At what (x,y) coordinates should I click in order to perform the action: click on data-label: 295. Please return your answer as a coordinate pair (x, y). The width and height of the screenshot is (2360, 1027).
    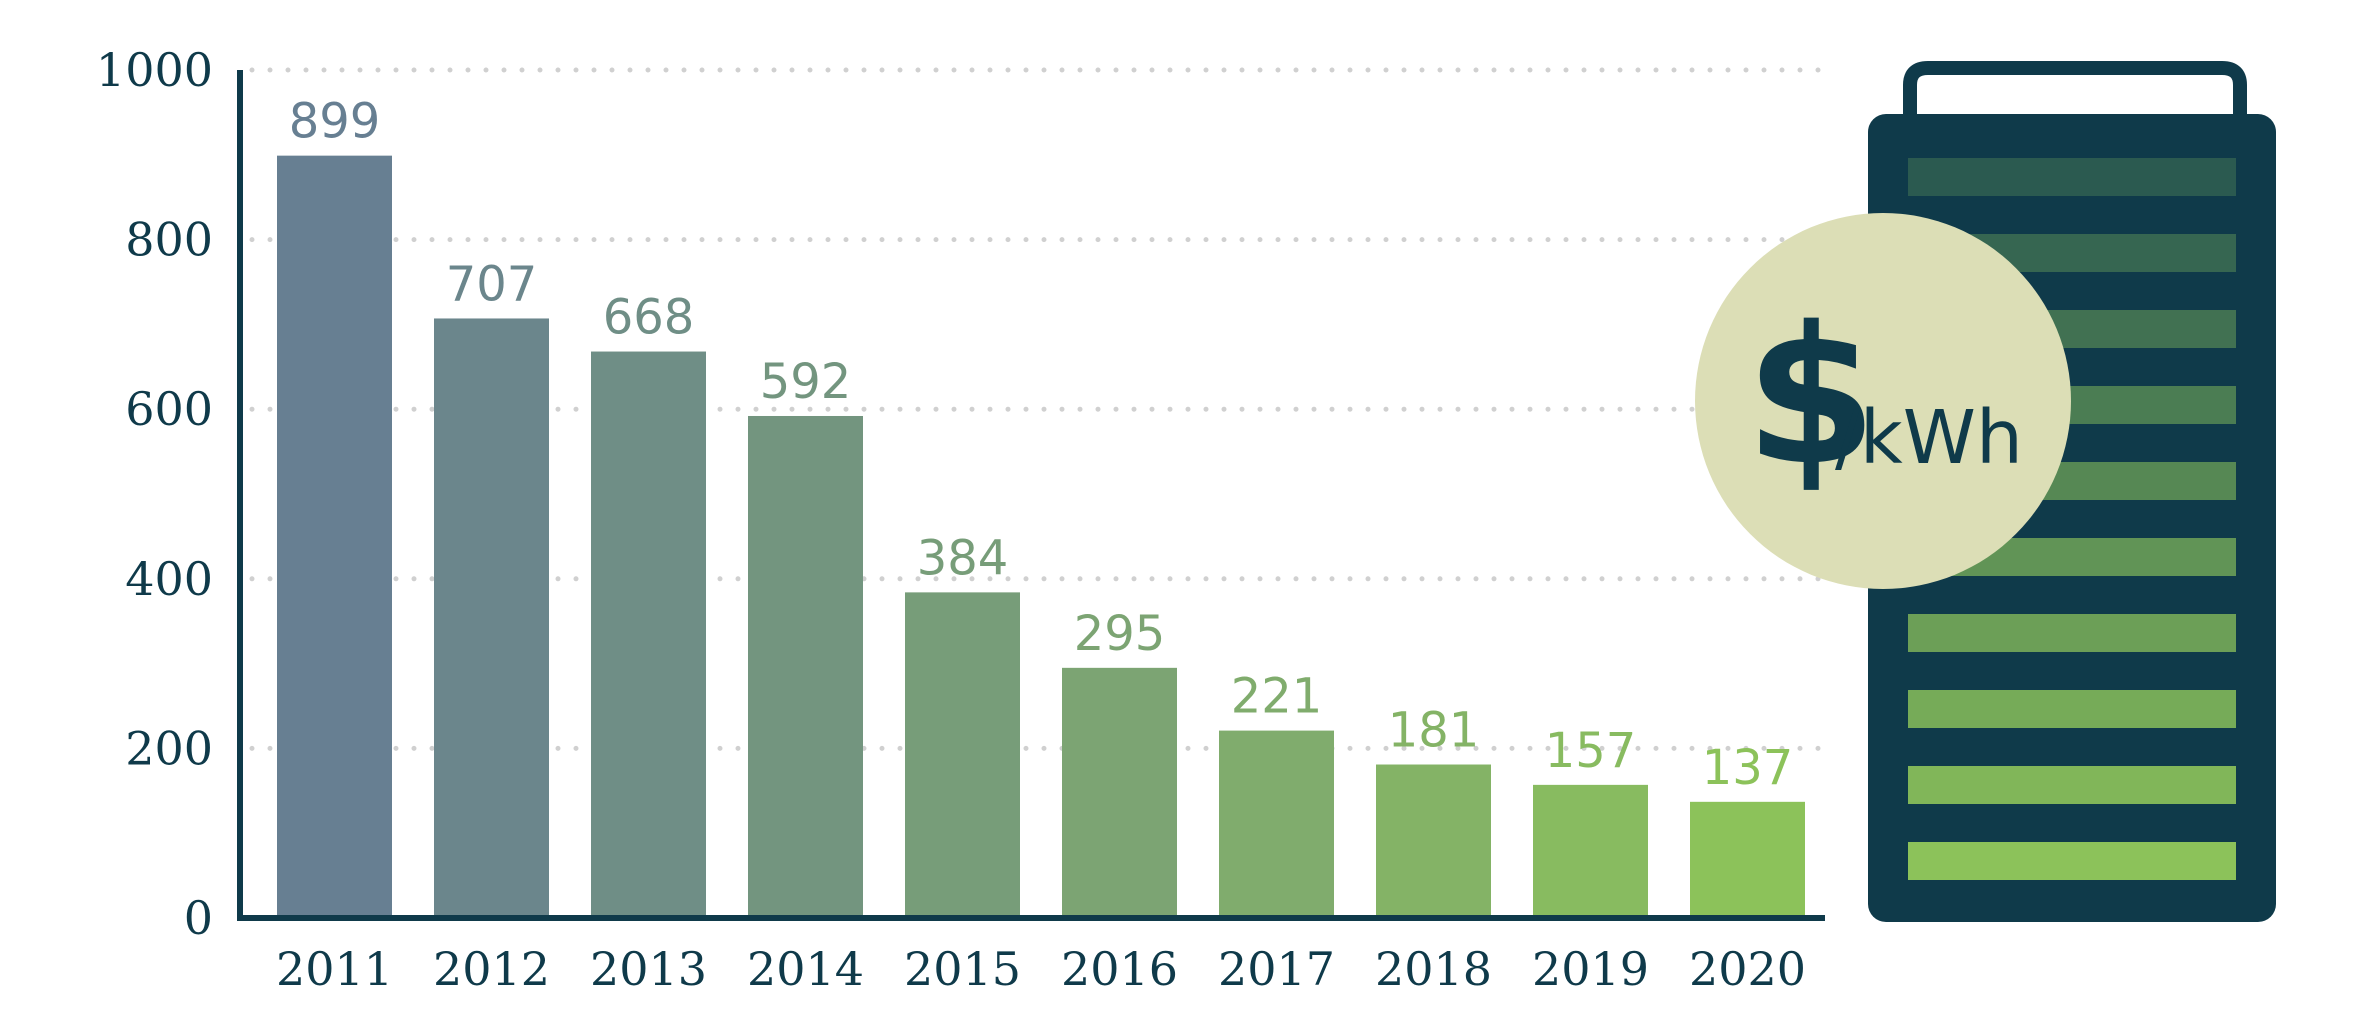
    Looking at the image, I should click on (1120, 634).